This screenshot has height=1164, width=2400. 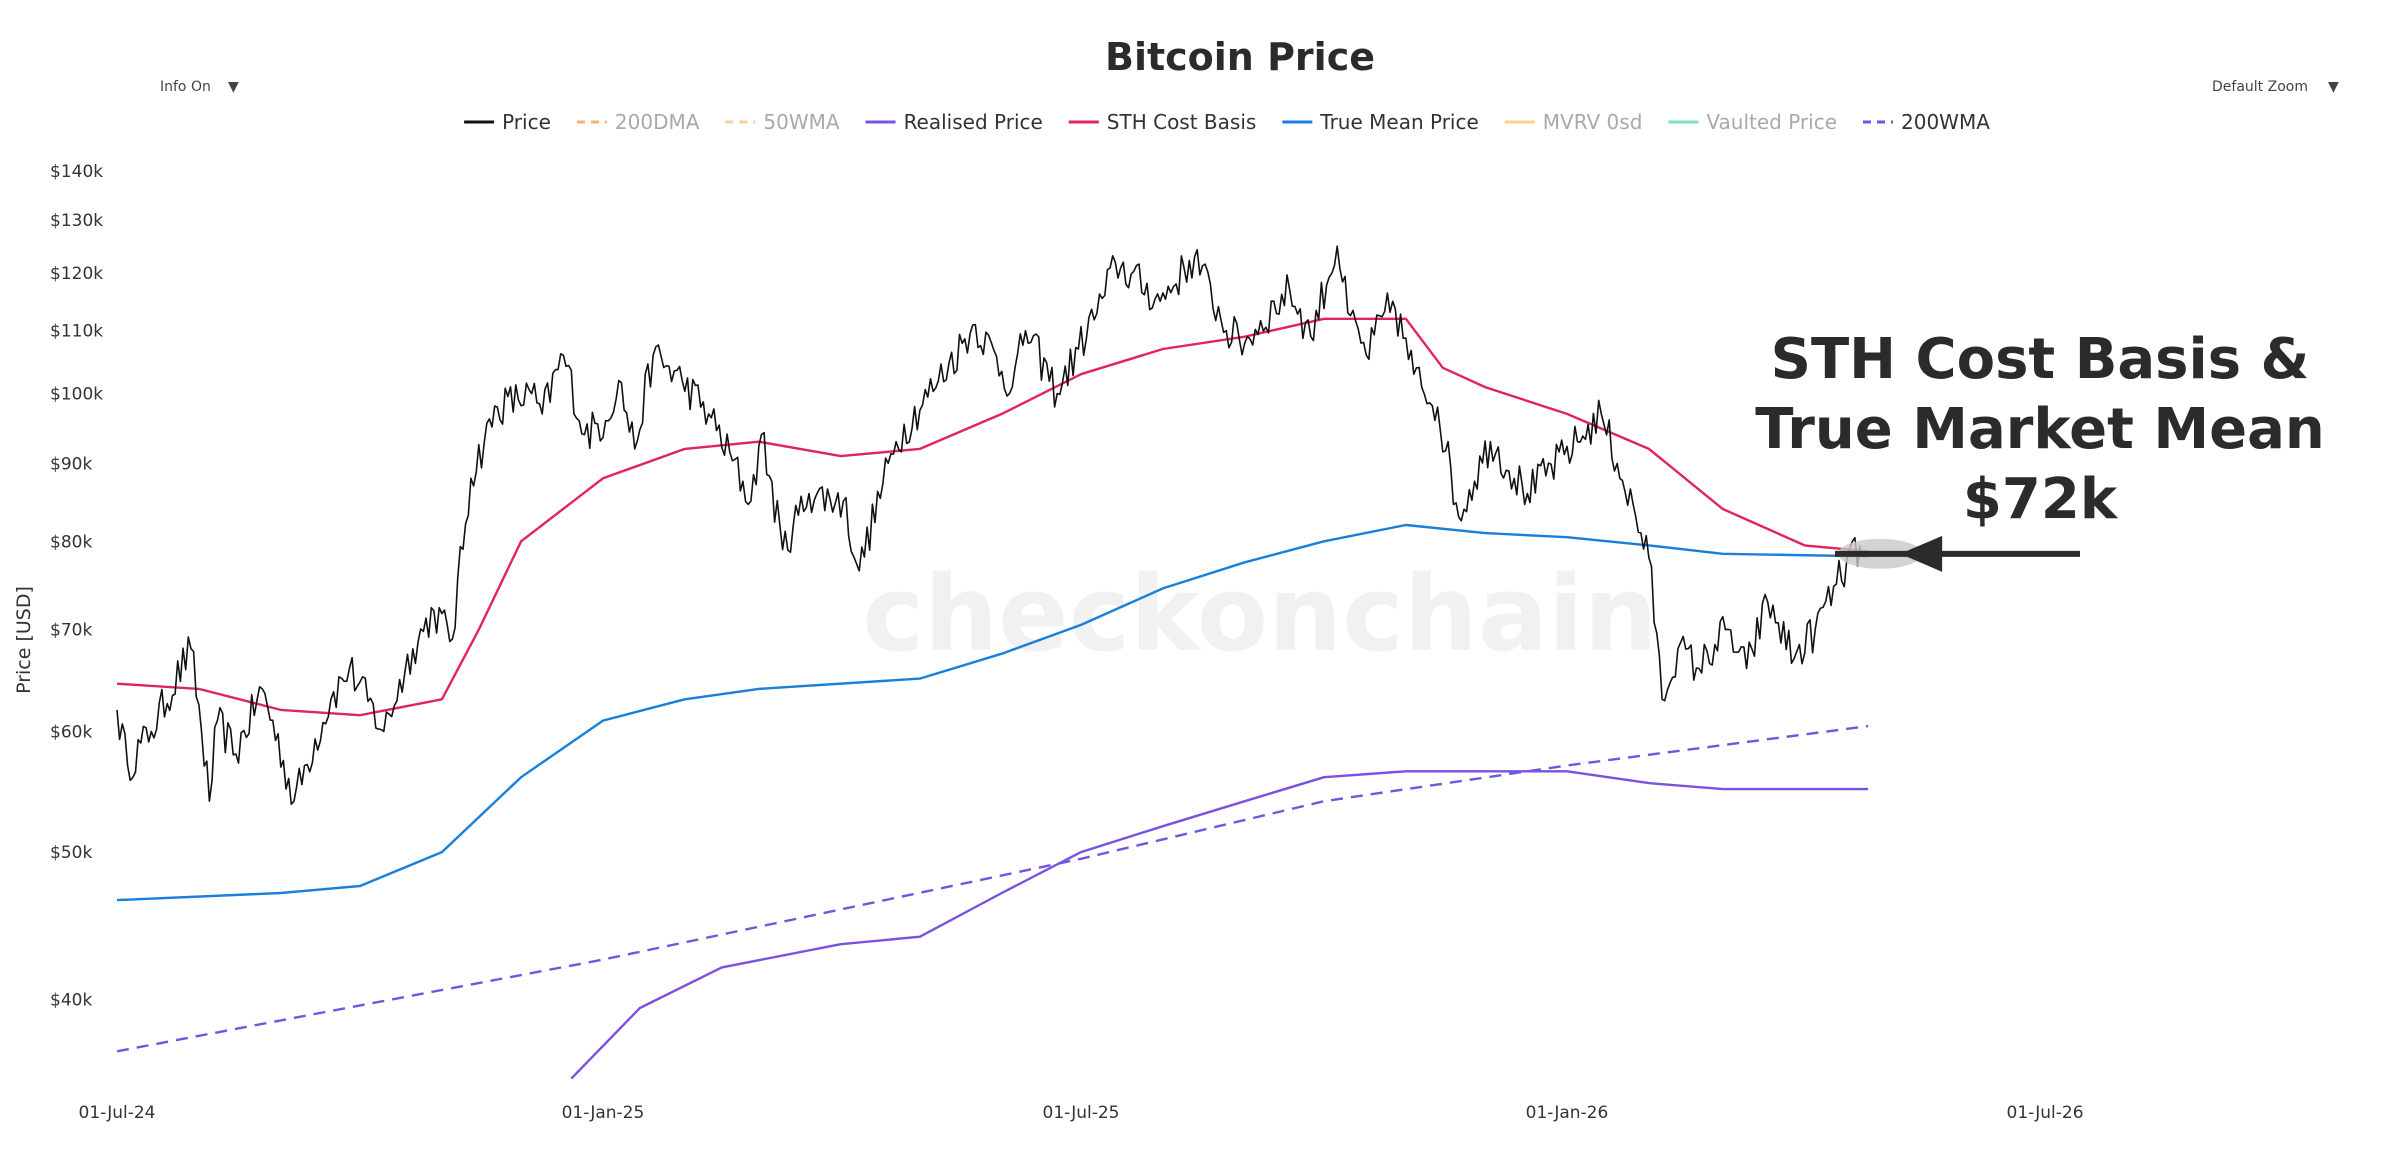 I want to click on legend-label: True Mean Price, so click(x=1398, y=122).